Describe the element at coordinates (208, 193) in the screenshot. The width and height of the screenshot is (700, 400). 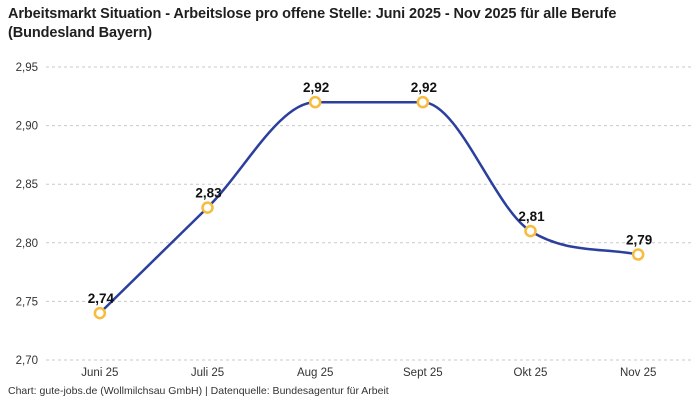
I see `data-point-label: 2,83` at that location.